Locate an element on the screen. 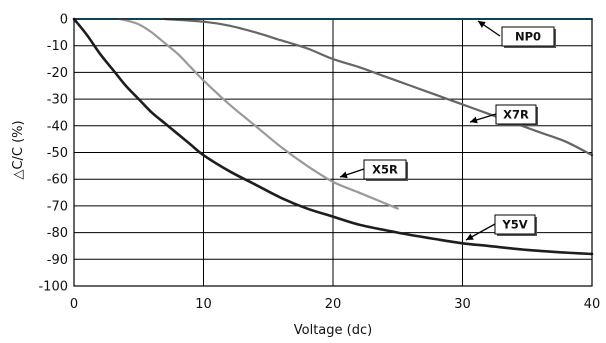 The width and height of the screenshot is (606, 343). callout-label: X5R is located at coordinates (385, 170).